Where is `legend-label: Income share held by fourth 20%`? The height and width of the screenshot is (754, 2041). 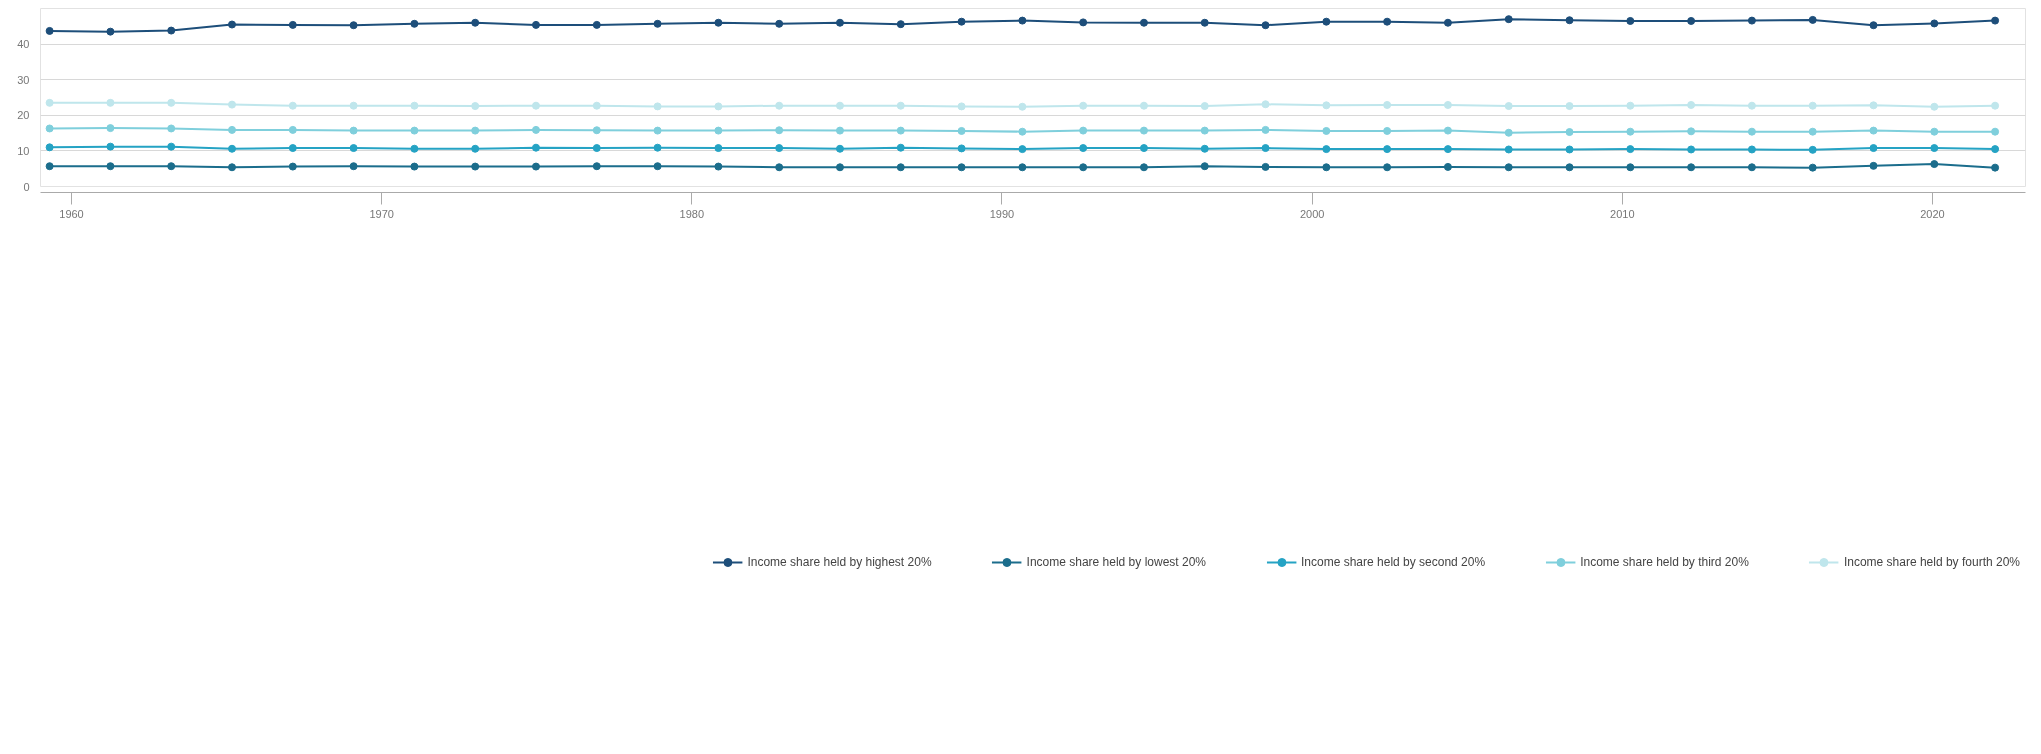
legend-label: Income share held by fourth 20% is located at coordinates (1931, 561).